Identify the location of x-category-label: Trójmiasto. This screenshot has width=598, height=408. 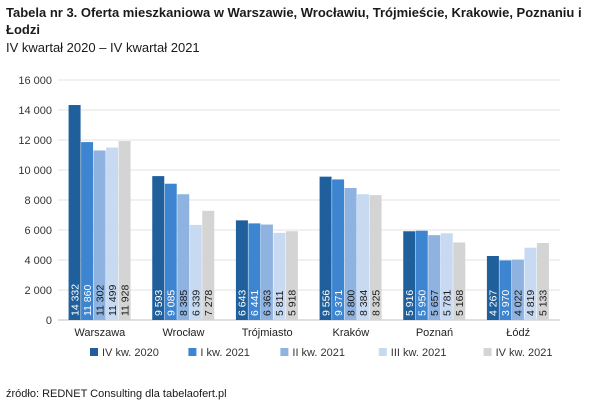
(267, 333).